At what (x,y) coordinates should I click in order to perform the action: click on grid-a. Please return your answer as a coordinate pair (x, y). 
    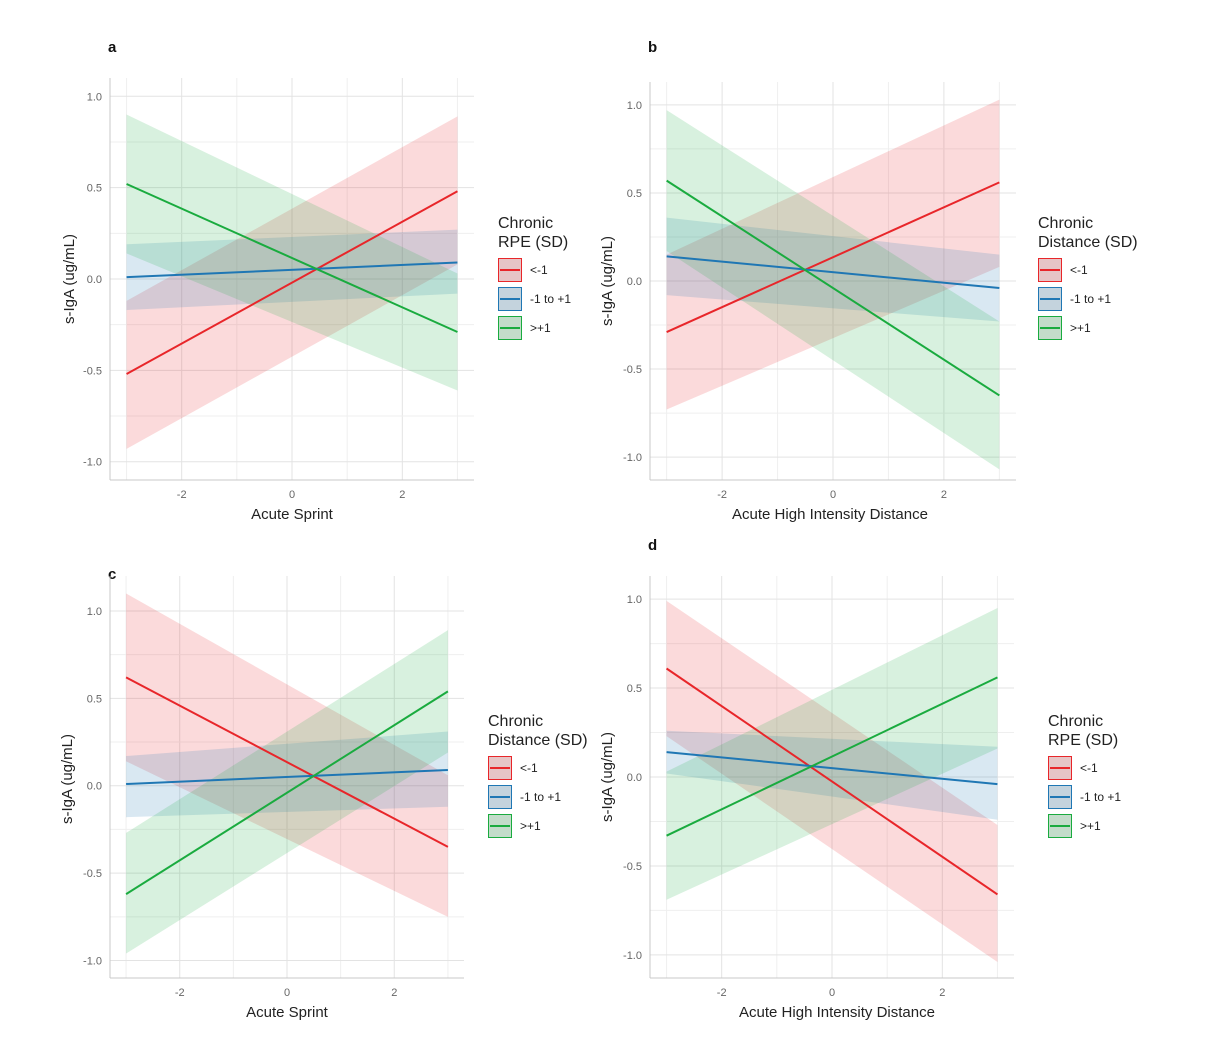
    Looking at the image, I should click on (292, 279).